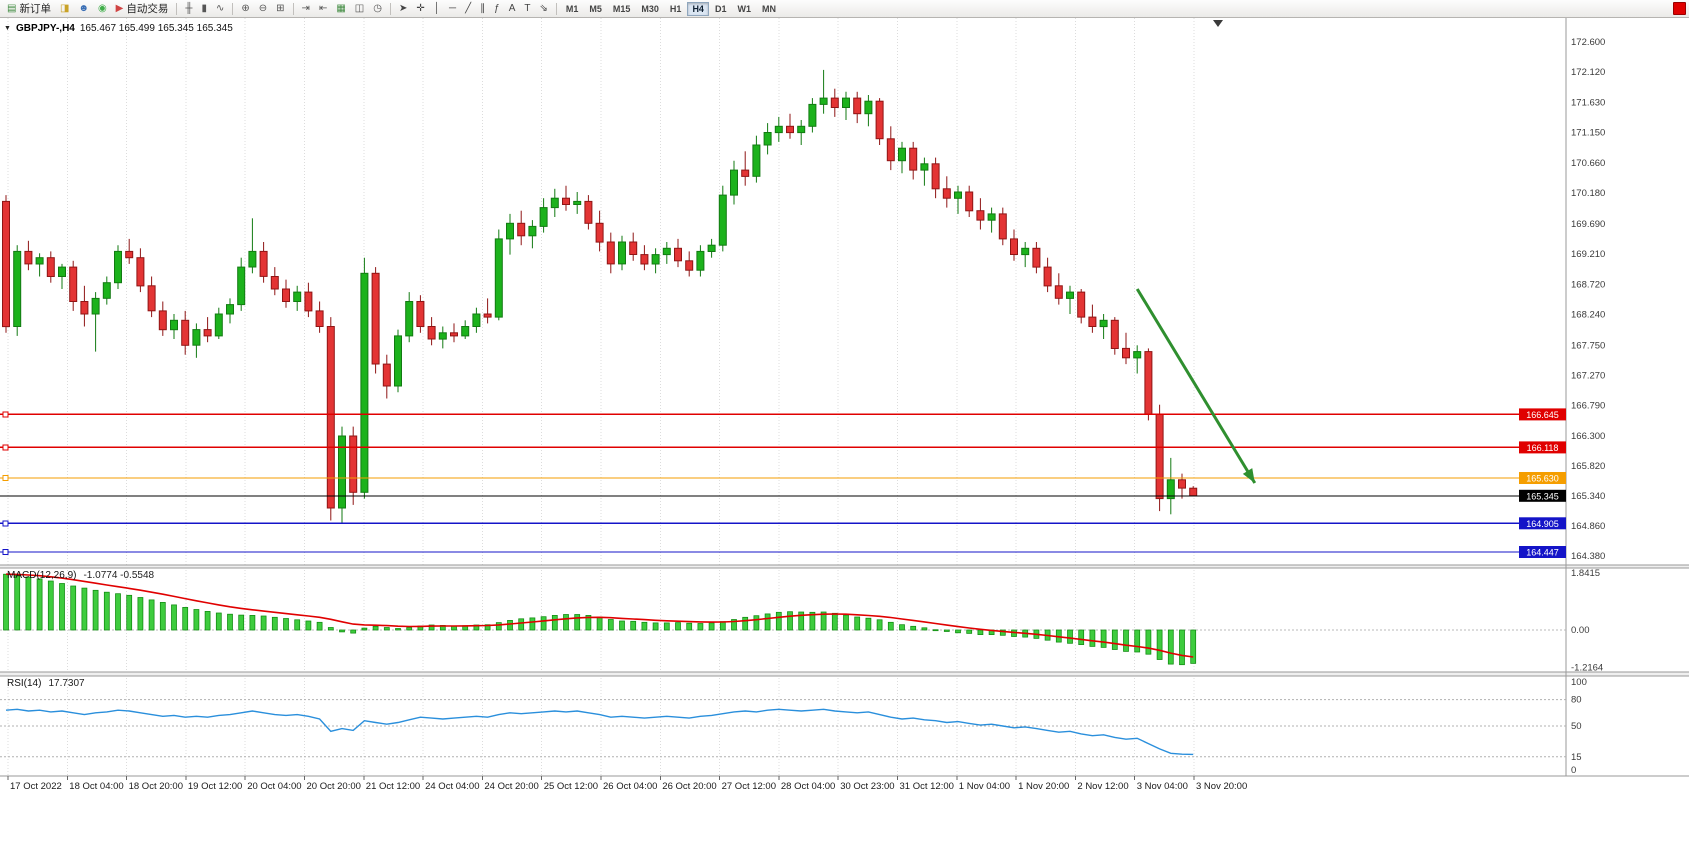  I want to click on profile-icon: ☻, so click(83, 8).